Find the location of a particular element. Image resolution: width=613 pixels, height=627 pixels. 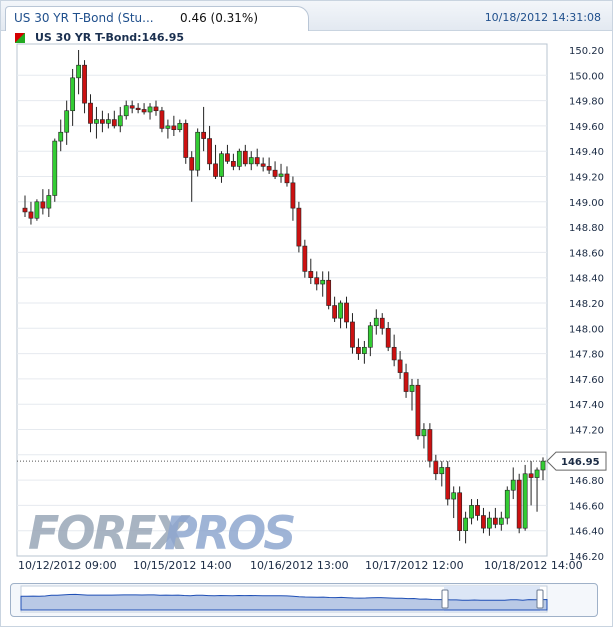

navigator-panel is located at coordinates (304, 600).